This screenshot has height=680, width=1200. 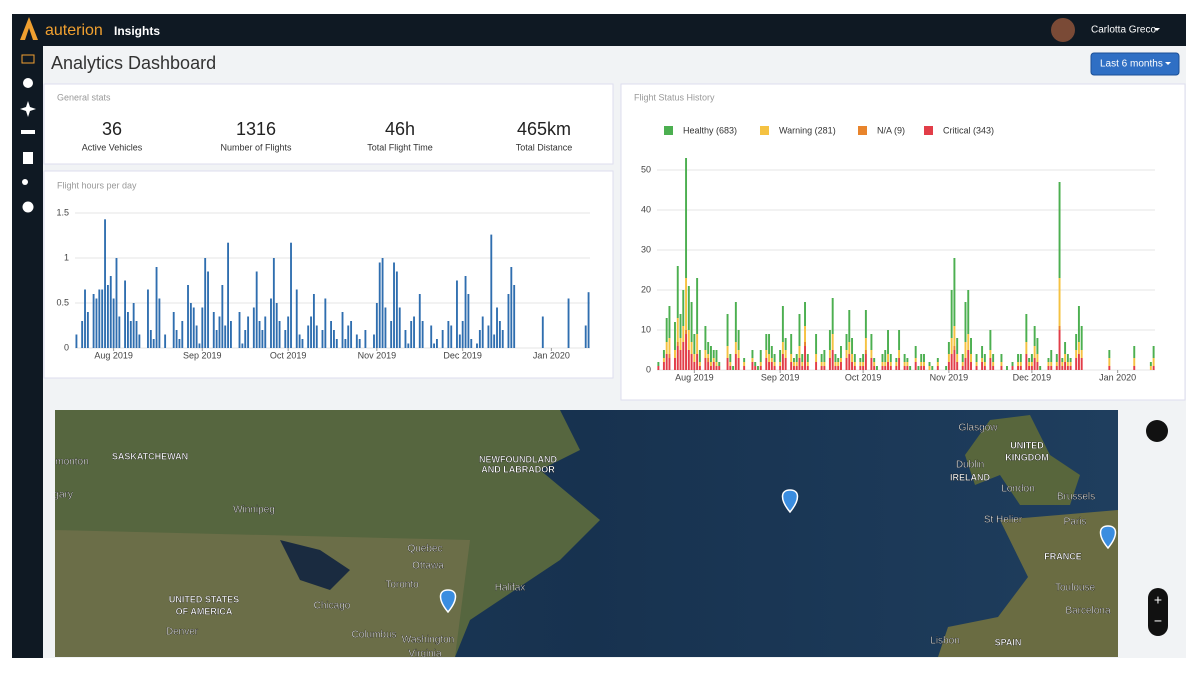 I want to click on zoom-in: +, so click(x=1158, y=600).